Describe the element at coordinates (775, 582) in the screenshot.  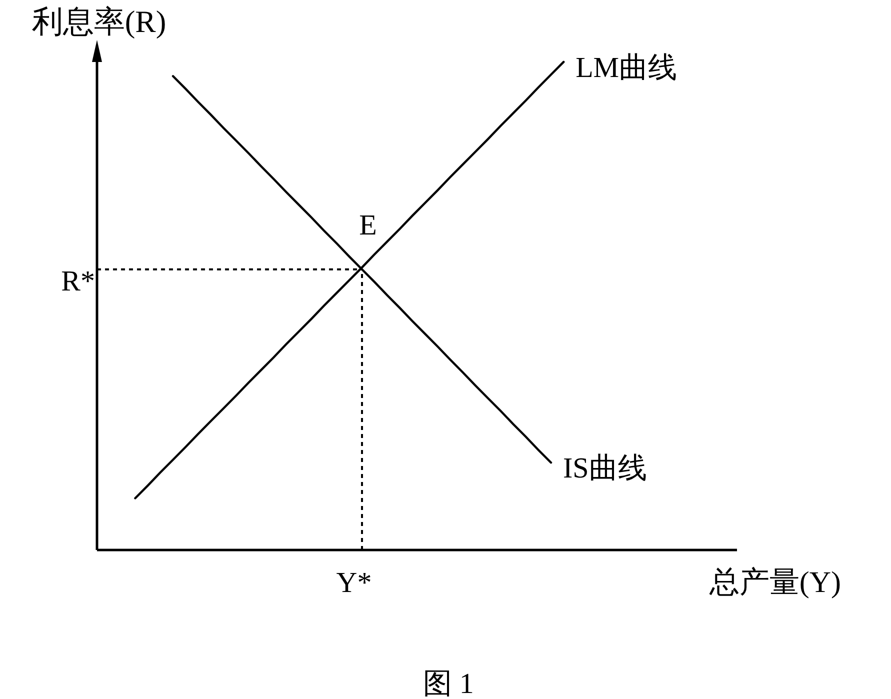
I see `x-axis-title: 总产量(Y)` at that location.